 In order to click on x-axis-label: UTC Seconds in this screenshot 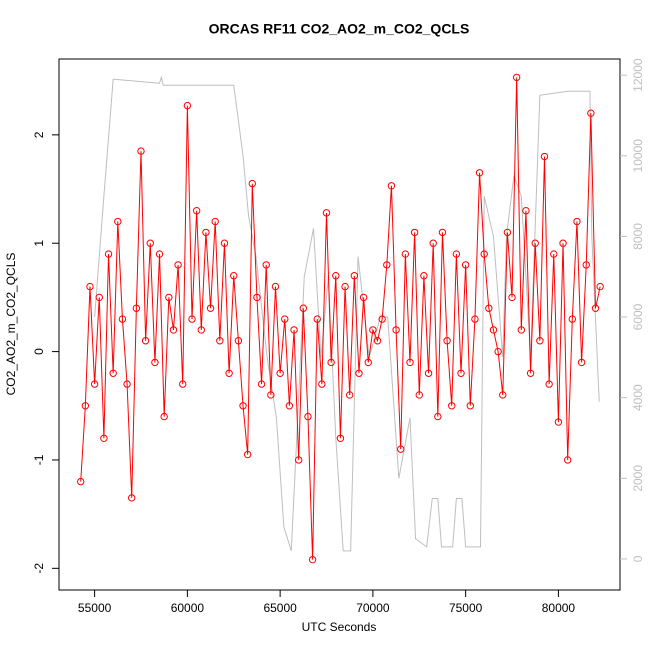, I will do `click(339, 627)`.